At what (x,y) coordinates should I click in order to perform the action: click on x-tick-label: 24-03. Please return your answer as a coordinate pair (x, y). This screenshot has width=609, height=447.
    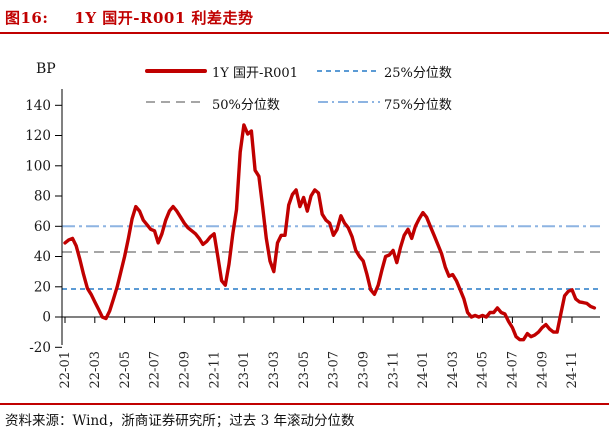
    Looking at the image, I should click on (453, 369).